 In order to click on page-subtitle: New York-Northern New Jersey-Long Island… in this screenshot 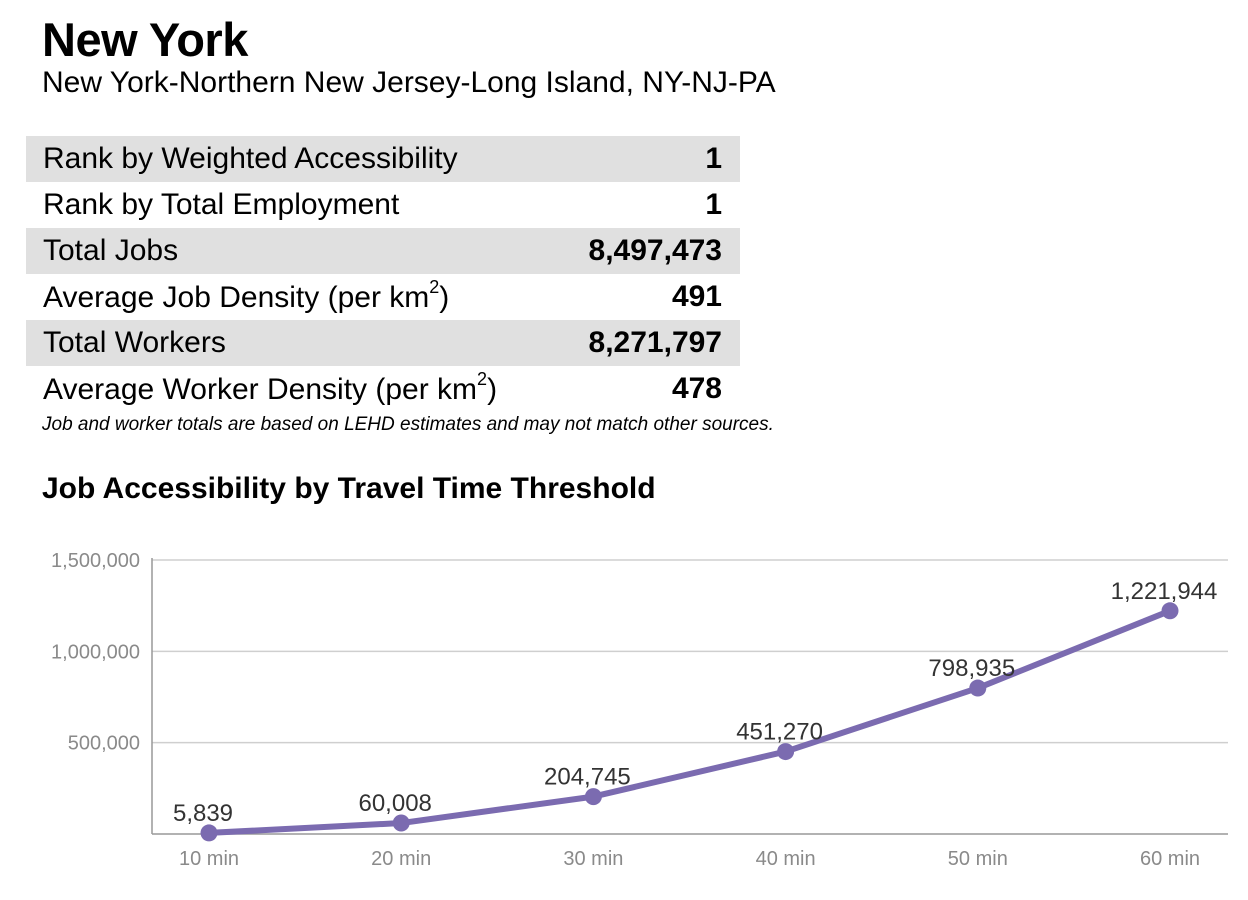, I will do `click(409, 82)`.